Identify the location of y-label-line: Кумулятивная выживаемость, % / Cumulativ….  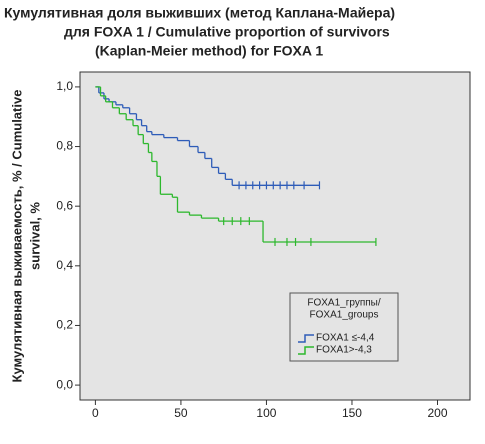
(16, 236).